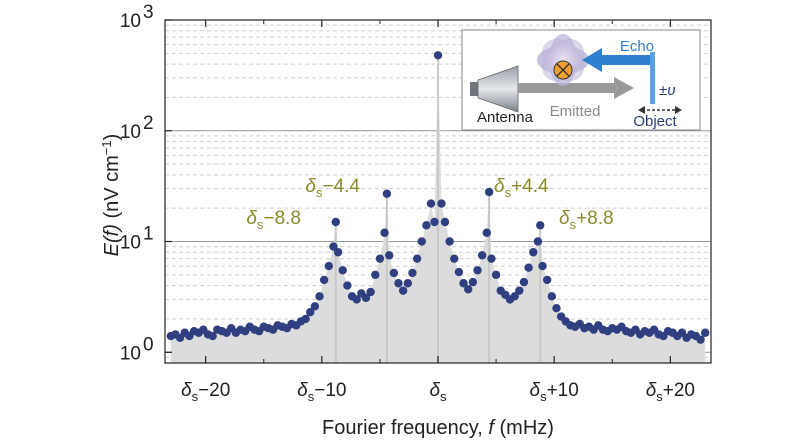  Describe the element at coordinates (492, 428) in the screenshot. I see `x-axis-title-var: f` at that location.